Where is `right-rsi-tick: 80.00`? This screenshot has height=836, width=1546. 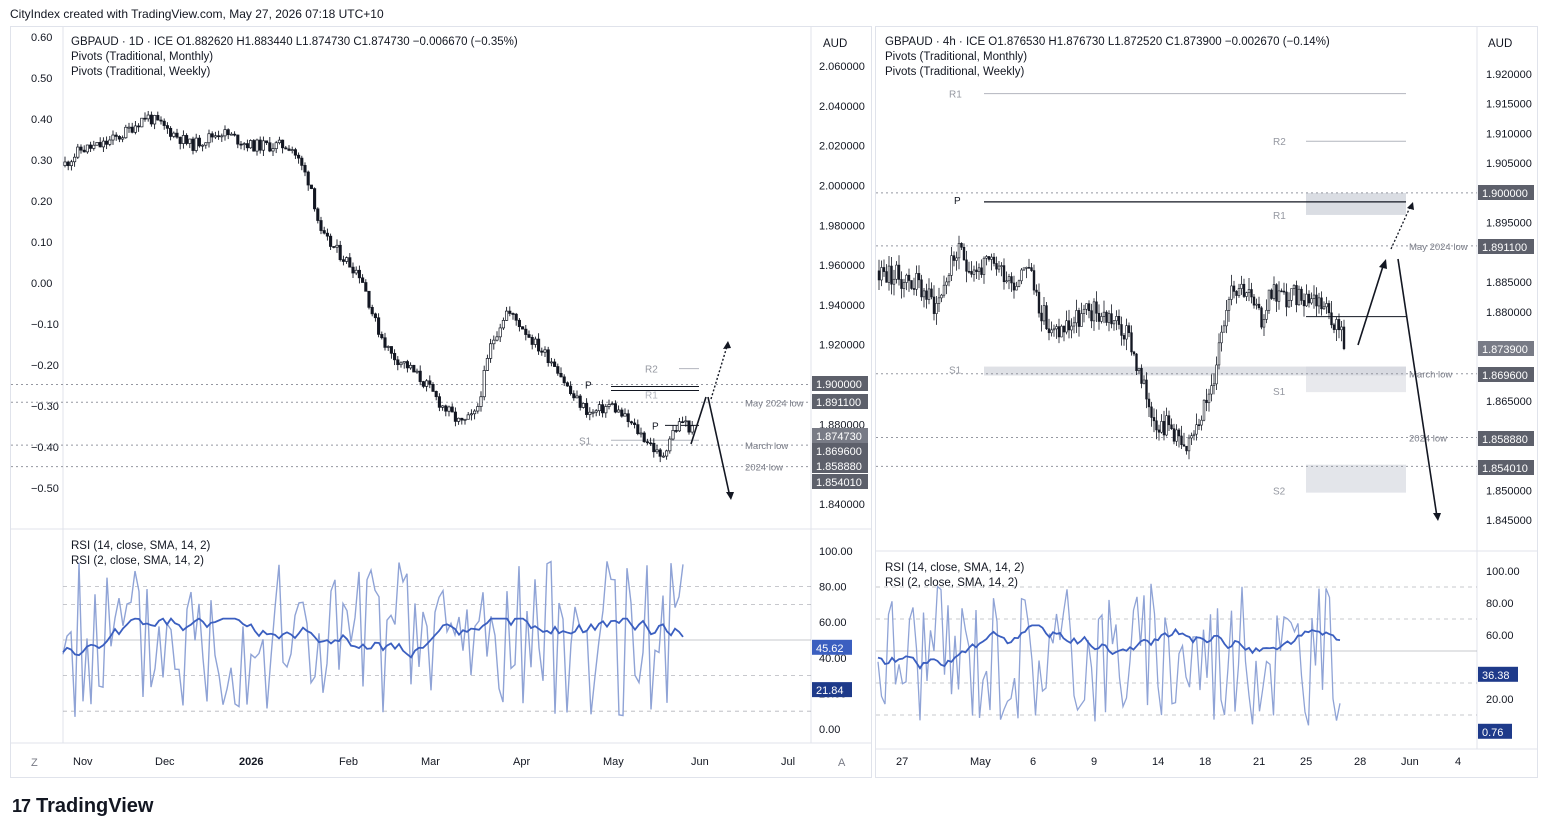 right-rsi-tick: 80.00 is located at coordinates (1500, 604).